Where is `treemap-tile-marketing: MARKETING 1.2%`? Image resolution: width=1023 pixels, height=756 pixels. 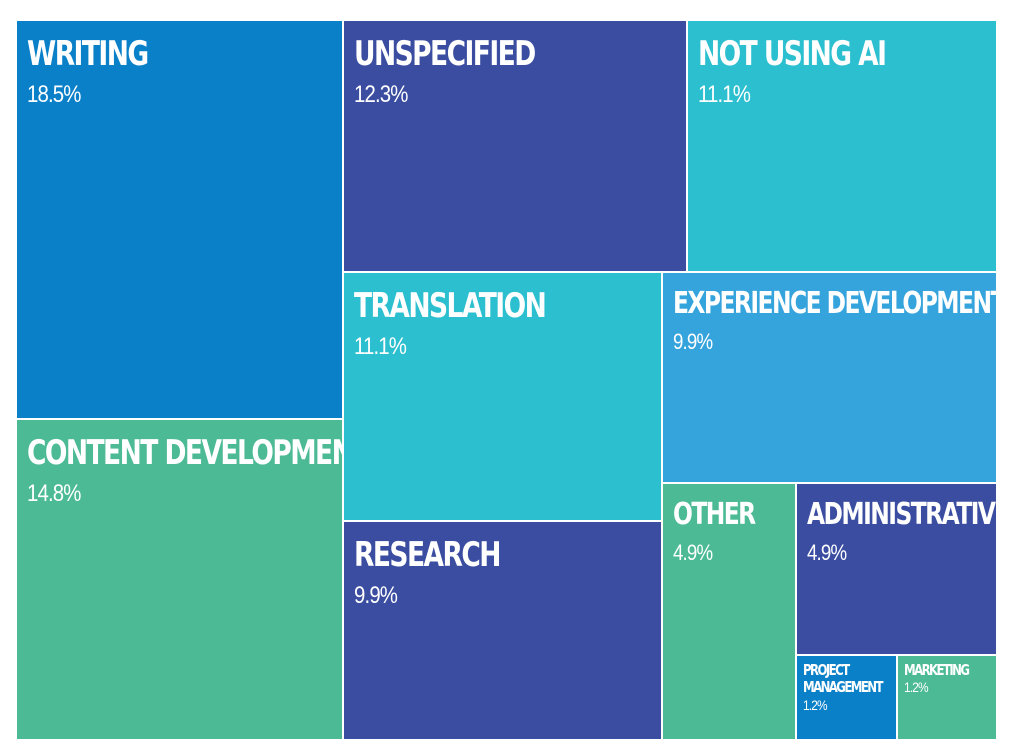 treemap-tile-marketing: MARKETING 1.2% is located at coordinates (947, 697).